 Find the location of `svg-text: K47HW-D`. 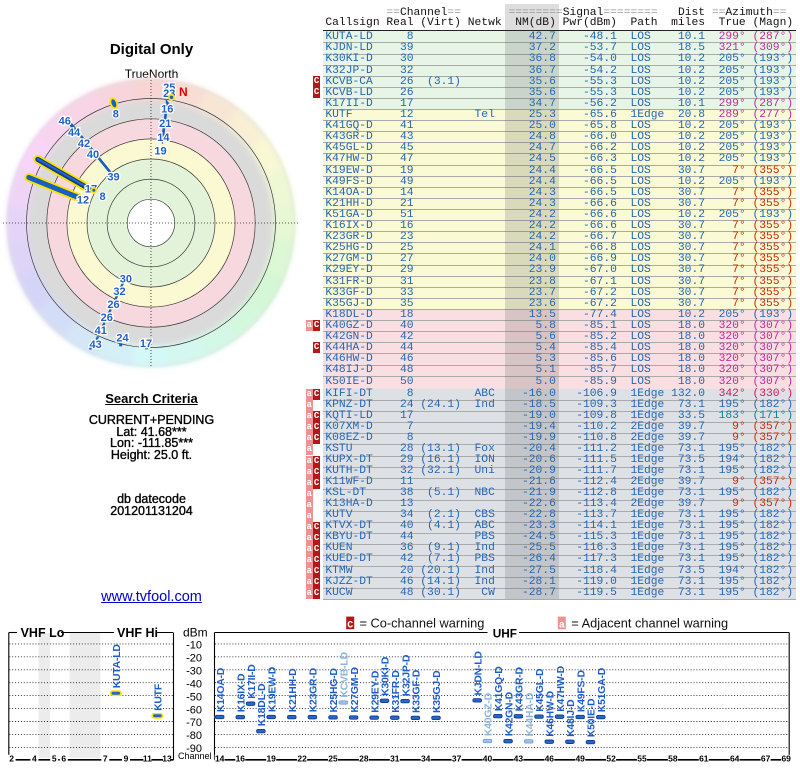

svg-text: K47HW-D is located at coordinates (561, 688).